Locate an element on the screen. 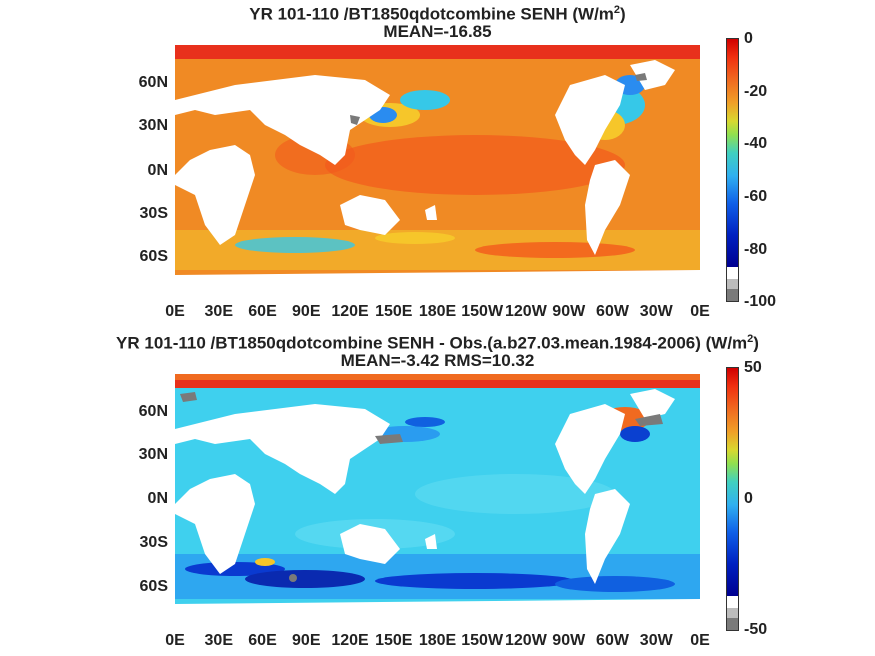 The image size is (875, 656). panel1-title-sup: 2 is located at coordinates (617, 10).